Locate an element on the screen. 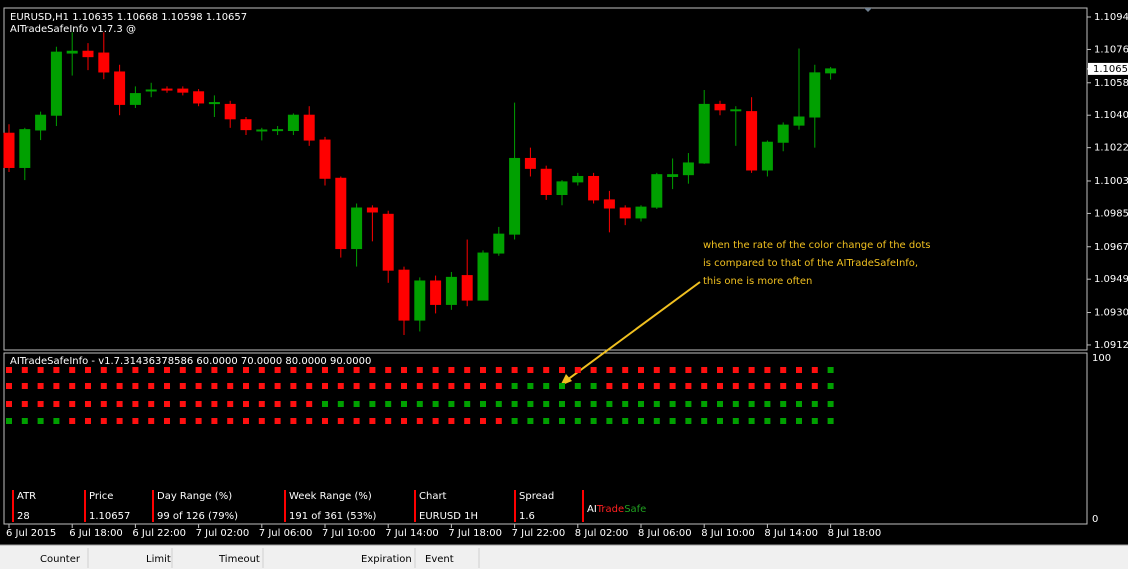 The height and width of the screenshot is (569, 1128). column-header: Counter is located at coordinates (60, 559).